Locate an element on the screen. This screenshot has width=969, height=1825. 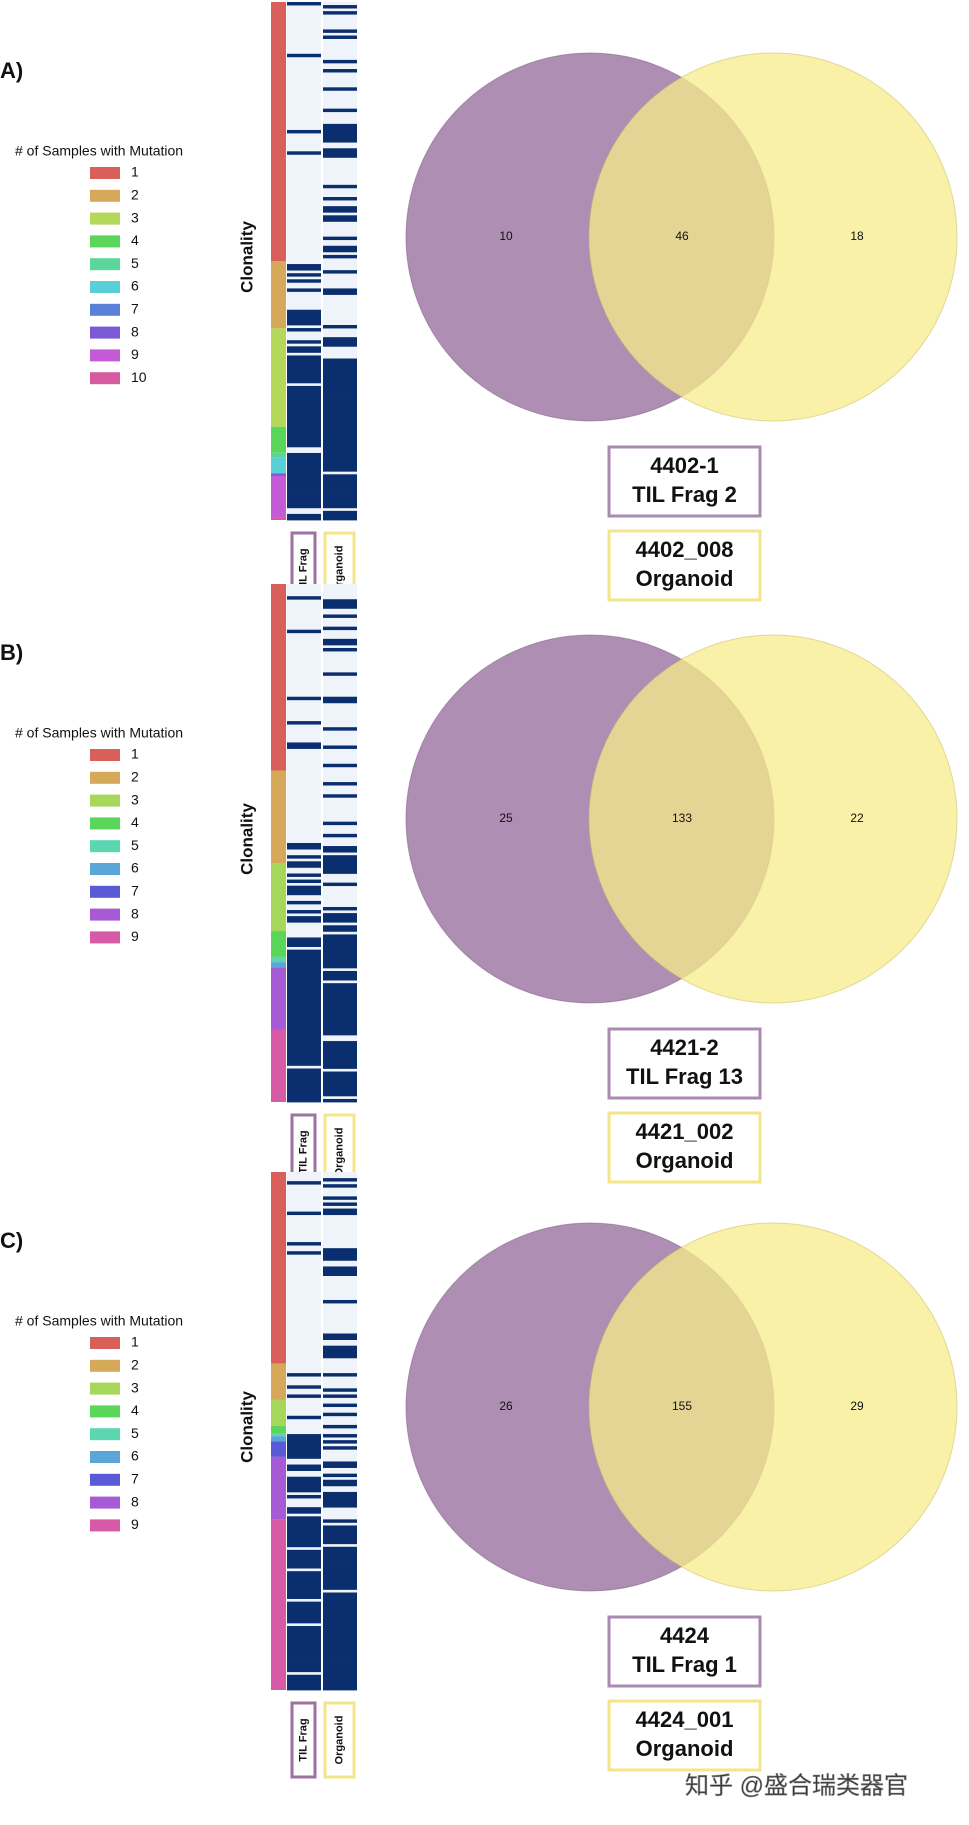
legend-label: 5 is located at coordinates (135, 1433).